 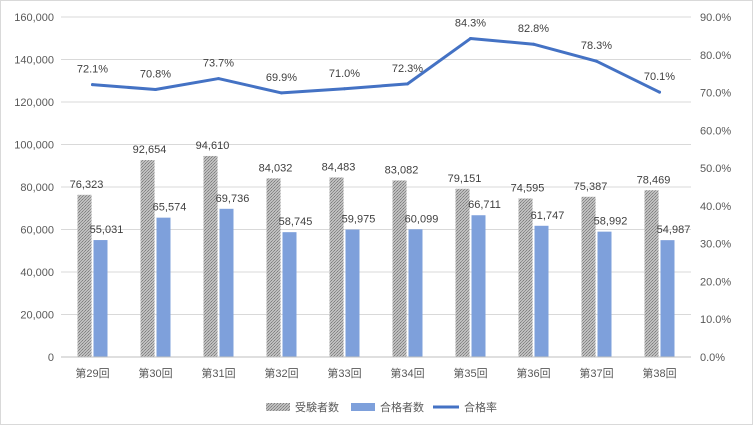 I want to click on right-tick-label: 20.0%, so click(x=715, y=282).